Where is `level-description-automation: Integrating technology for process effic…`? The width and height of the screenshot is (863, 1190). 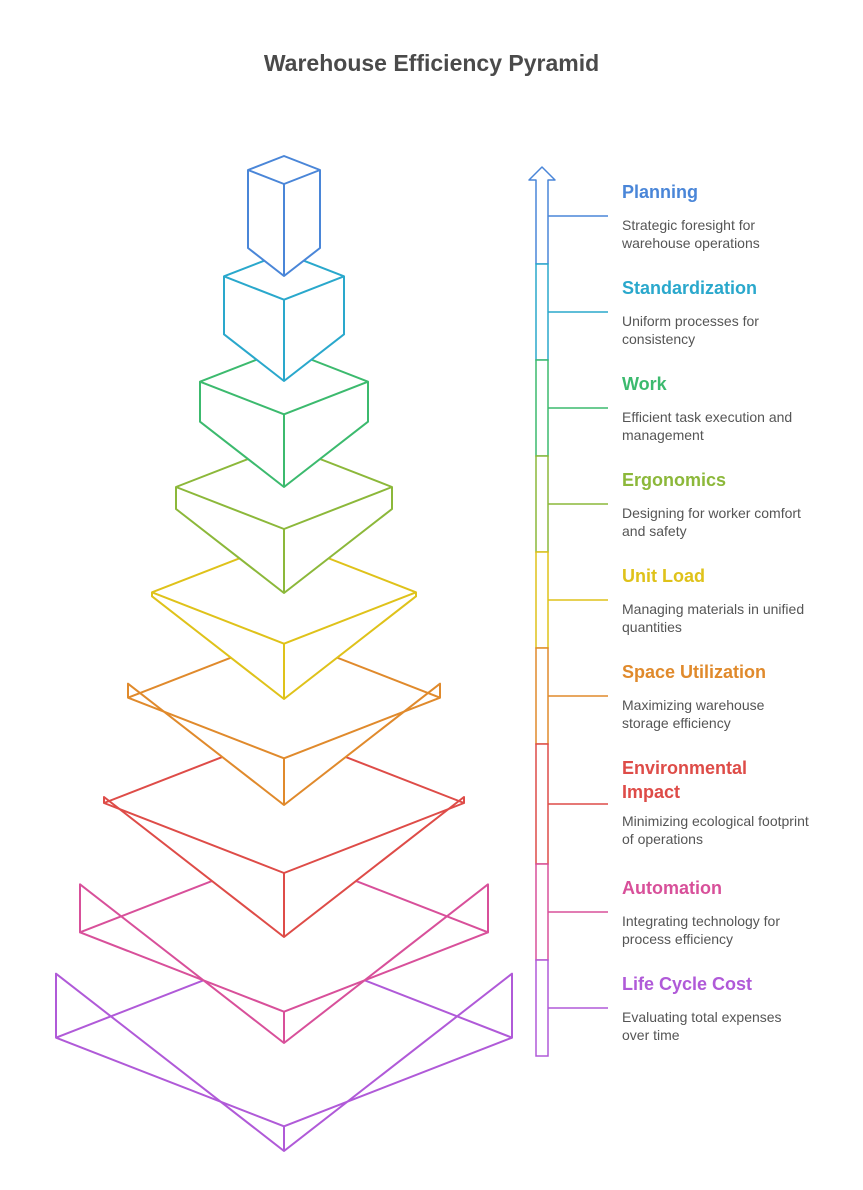
level-description-automation: Integrating technology for process effic… is located at coordinates (701, 930).